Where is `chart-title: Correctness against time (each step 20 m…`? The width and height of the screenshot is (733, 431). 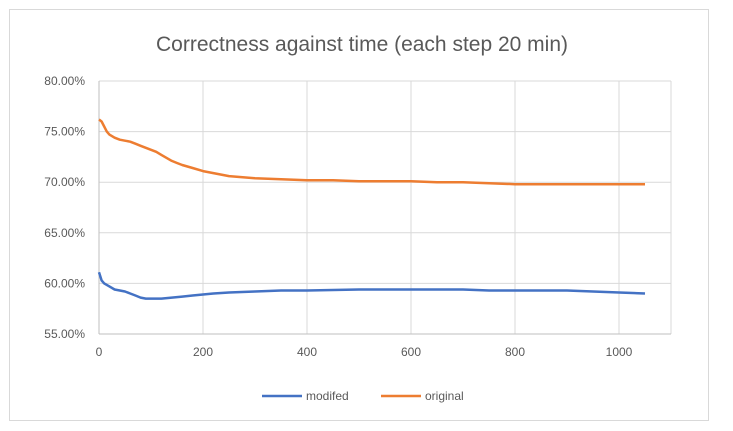
chart-title: Correctness against time (each step 20 m… is located at coordinates (362, 44).